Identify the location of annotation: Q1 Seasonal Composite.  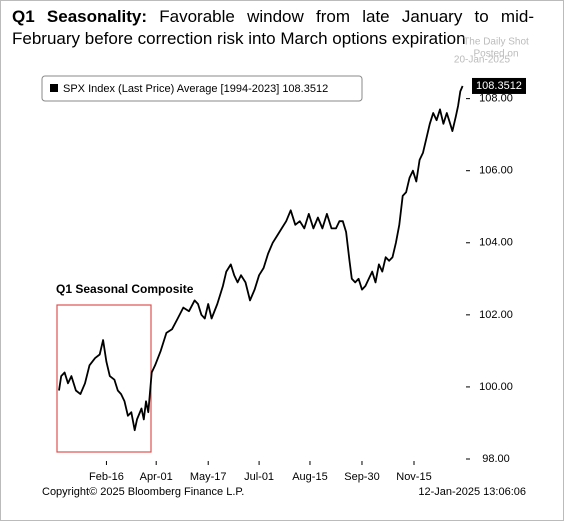
(125, 289).